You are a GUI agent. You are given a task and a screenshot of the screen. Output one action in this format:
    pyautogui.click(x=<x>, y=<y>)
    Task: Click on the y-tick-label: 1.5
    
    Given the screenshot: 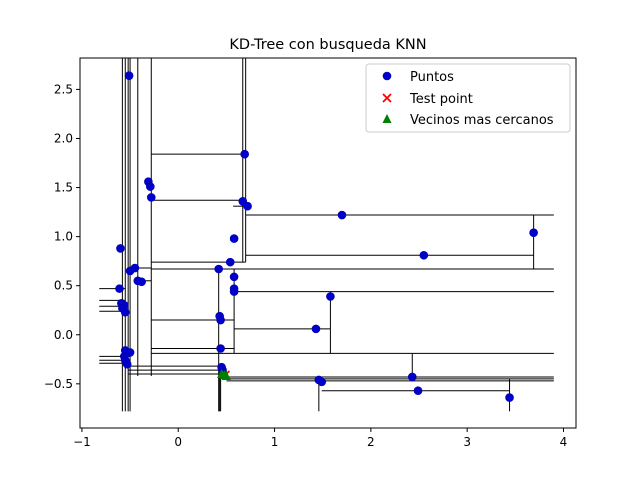 What is the action you would take?
    pyautogui.click(x=63, y=188)
    